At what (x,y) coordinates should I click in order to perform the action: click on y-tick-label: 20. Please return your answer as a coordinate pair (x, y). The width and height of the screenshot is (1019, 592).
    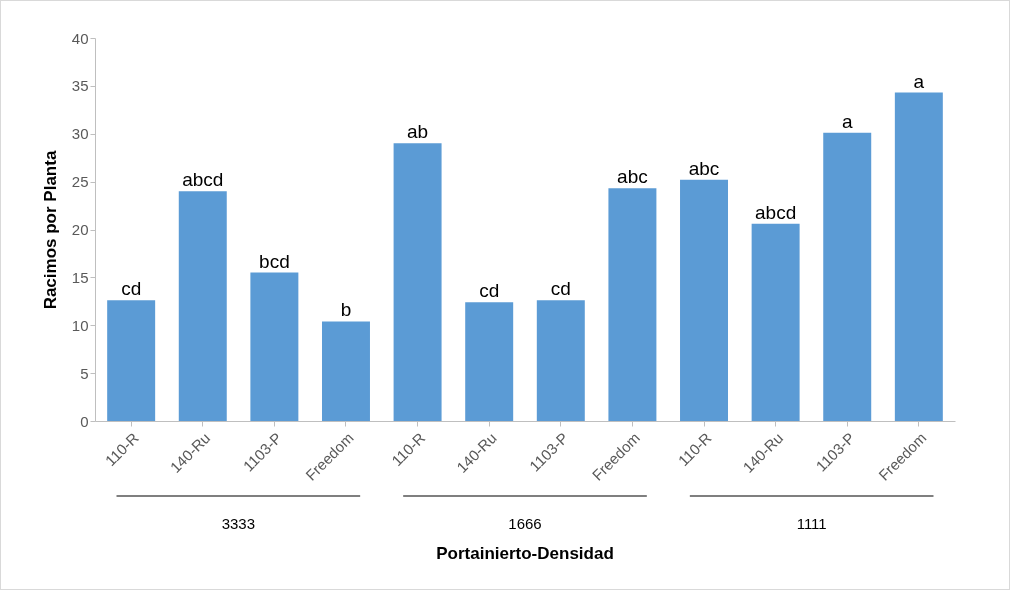
    Looking at the image, I should click on (80, 229).